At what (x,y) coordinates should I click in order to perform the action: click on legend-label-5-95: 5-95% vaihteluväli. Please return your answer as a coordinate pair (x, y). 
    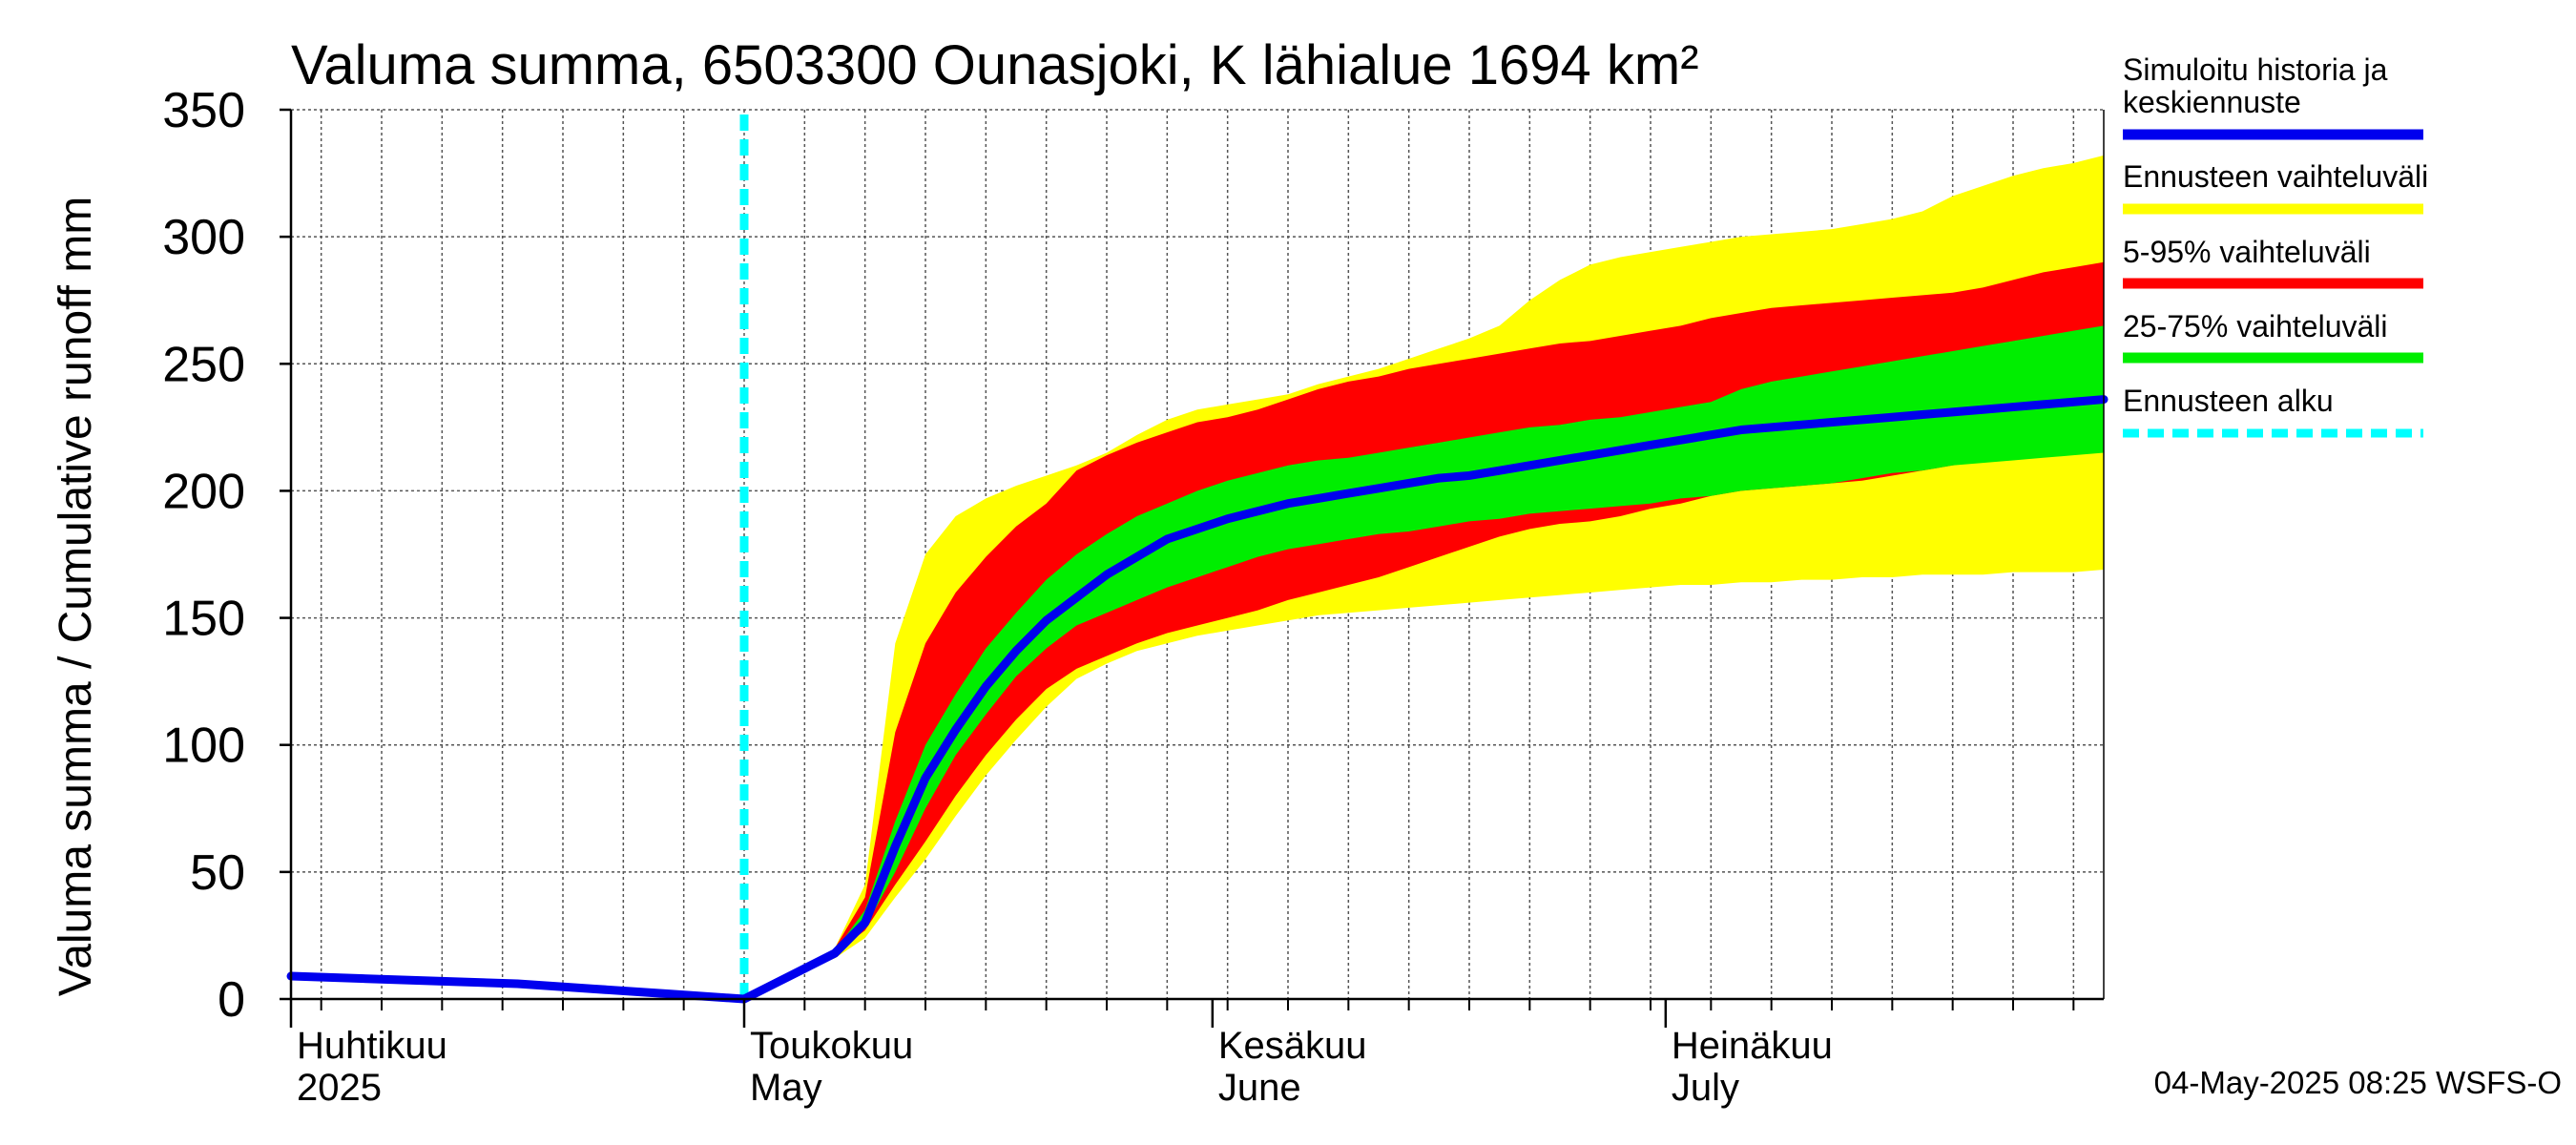
    Looking at the image, I should click on (2247, 252).